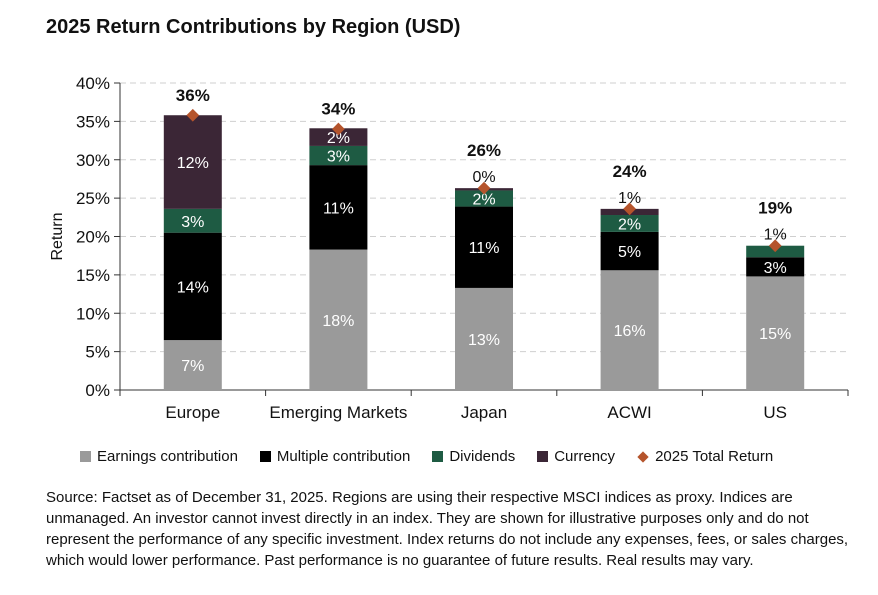 This screenshot has height=595, width=878. I want to click on data-label-earnings: 18%, so click(338, 321).